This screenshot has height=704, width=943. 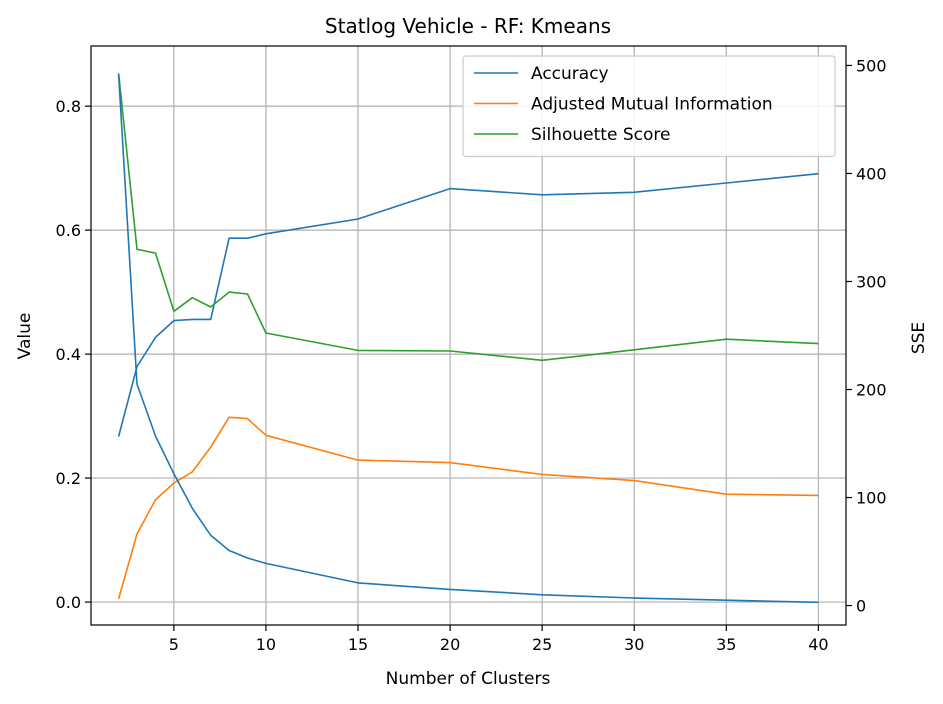 What do you see at coordinates (871, 498) in the screenshot?
I see `y2-tick-label: 100` at bounding box center [871, 498].